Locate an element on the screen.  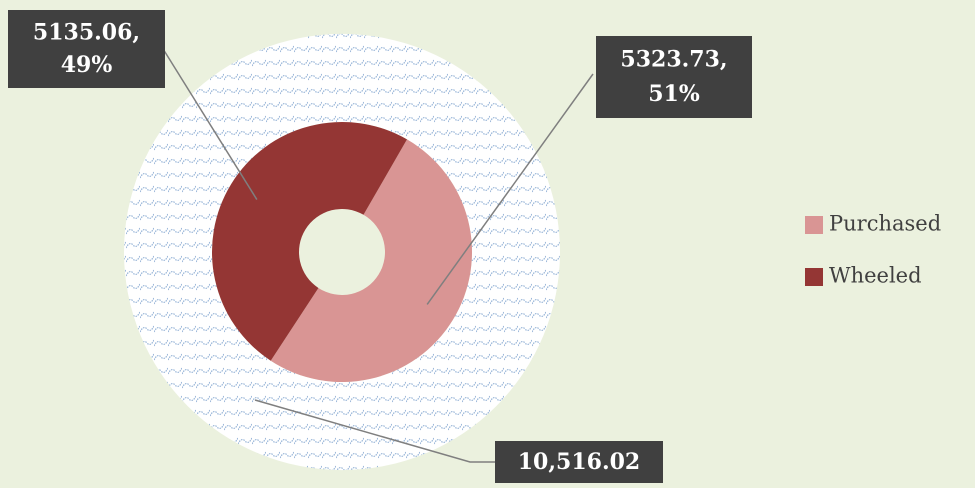
data-label: 5323.73, is located at coordinates (673, 60).